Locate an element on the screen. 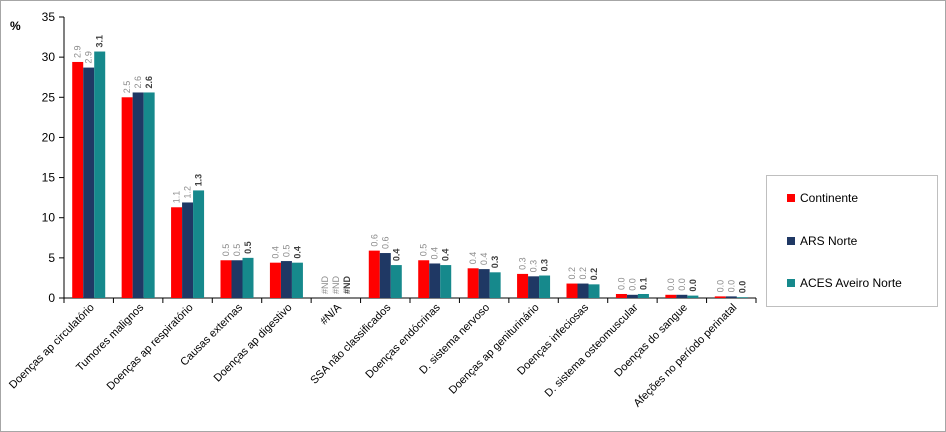 The width and height of the screenshot is (946, 432). category-label: Afeções no período perinatal is located at coordinates (685, 356).